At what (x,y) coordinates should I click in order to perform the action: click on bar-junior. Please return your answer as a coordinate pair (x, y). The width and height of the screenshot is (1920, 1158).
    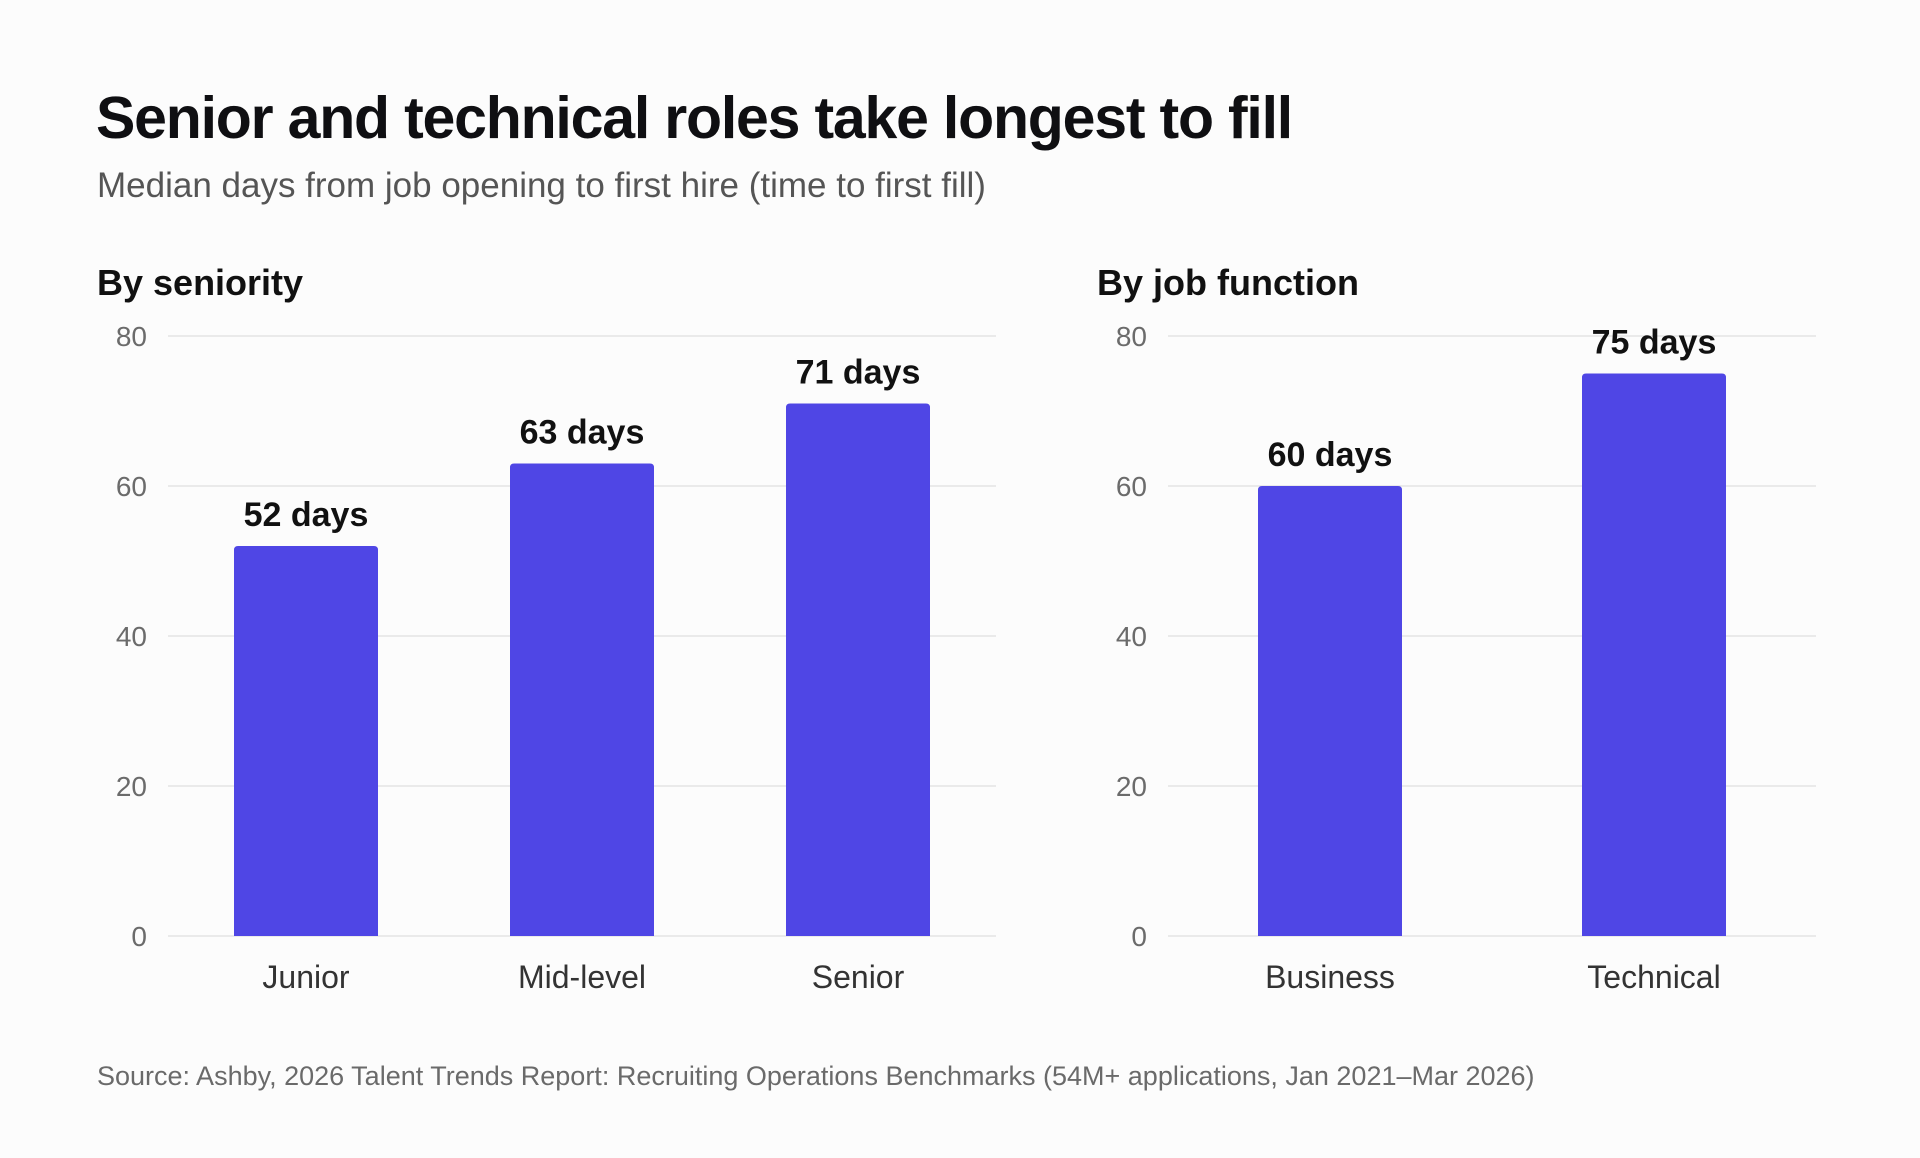
    Looking at the image, I should click on (306, 741).